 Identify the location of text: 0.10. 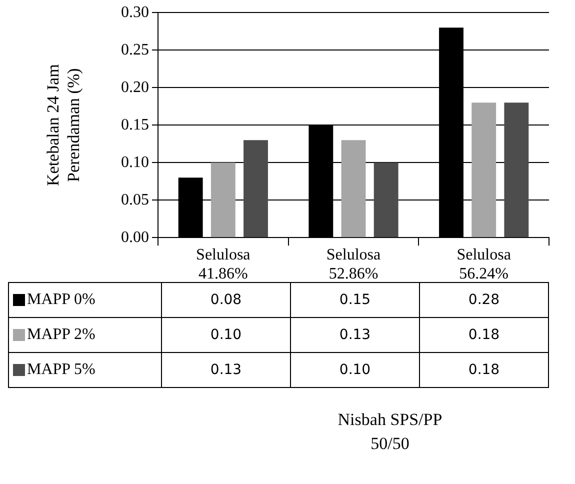
(135, 162).